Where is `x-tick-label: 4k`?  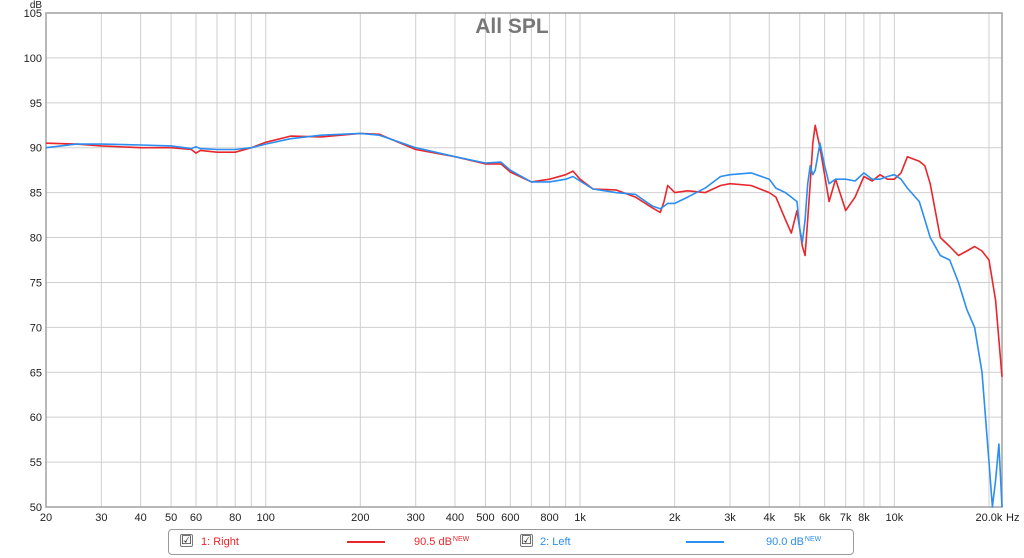 x-tick-label: 4k is located at coordinates (769, 518).